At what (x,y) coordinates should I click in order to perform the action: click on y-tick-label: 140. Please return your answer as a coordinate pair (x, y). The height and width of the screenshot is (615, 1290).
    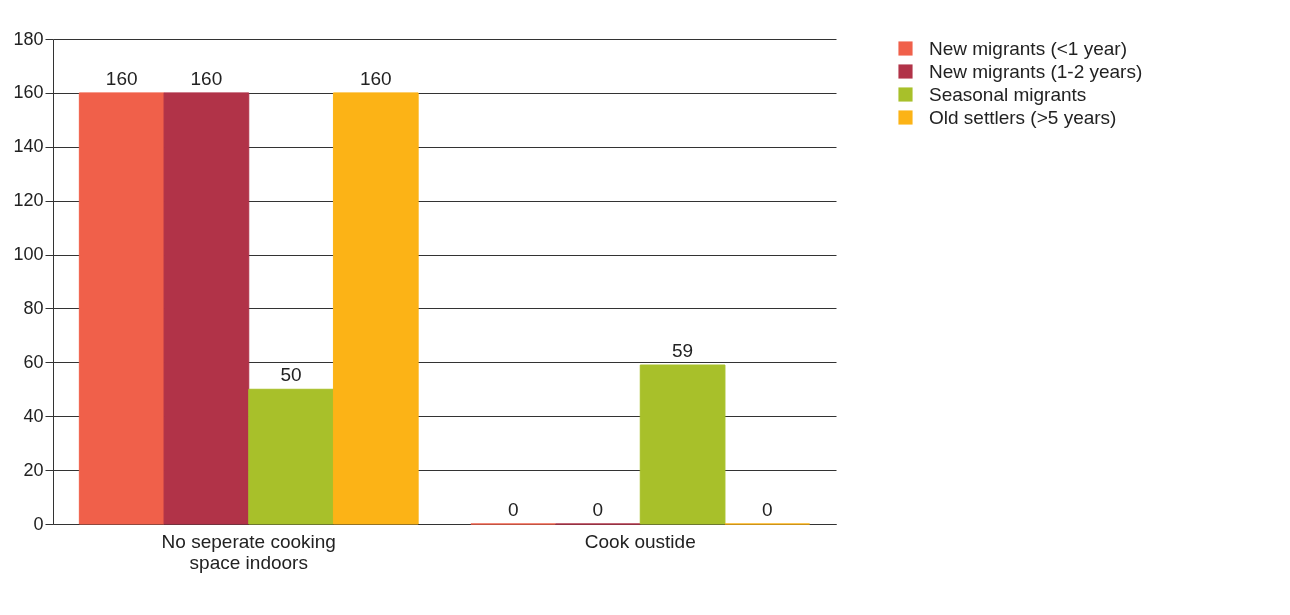
    Looking at the image, I should click on (28, 146).